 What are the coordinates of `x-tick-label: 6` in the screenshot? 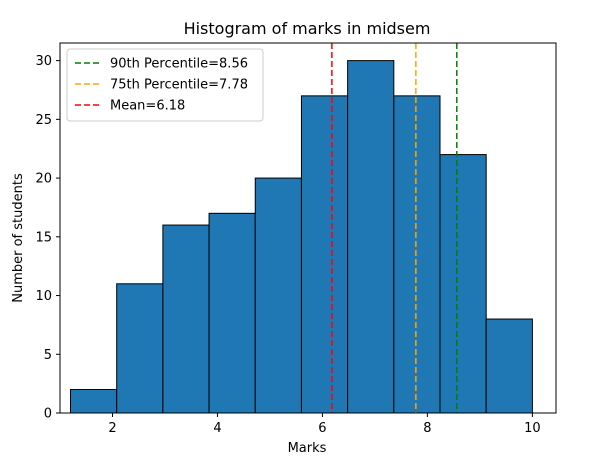 It's located at (322, 428).